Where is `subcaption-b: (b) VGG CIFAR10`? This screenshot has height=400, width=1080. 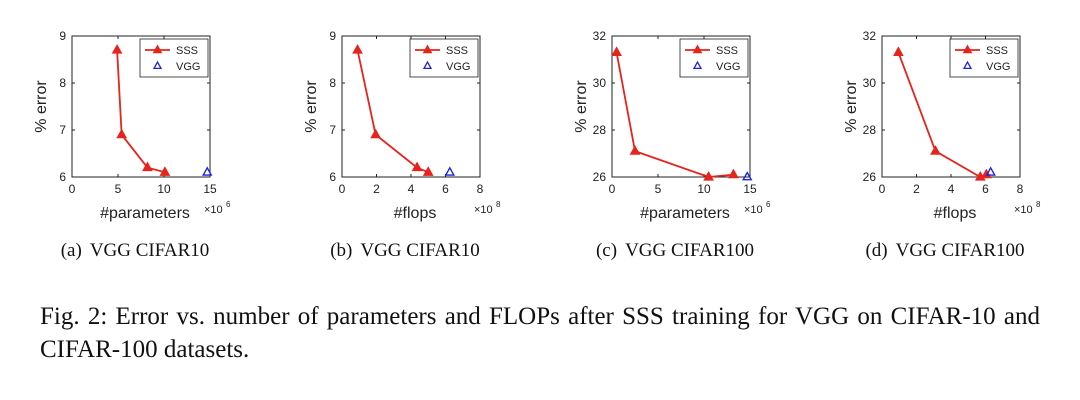
subcaption-b: (b) VGG CIFAR10 is located at coordinates (405, 251).